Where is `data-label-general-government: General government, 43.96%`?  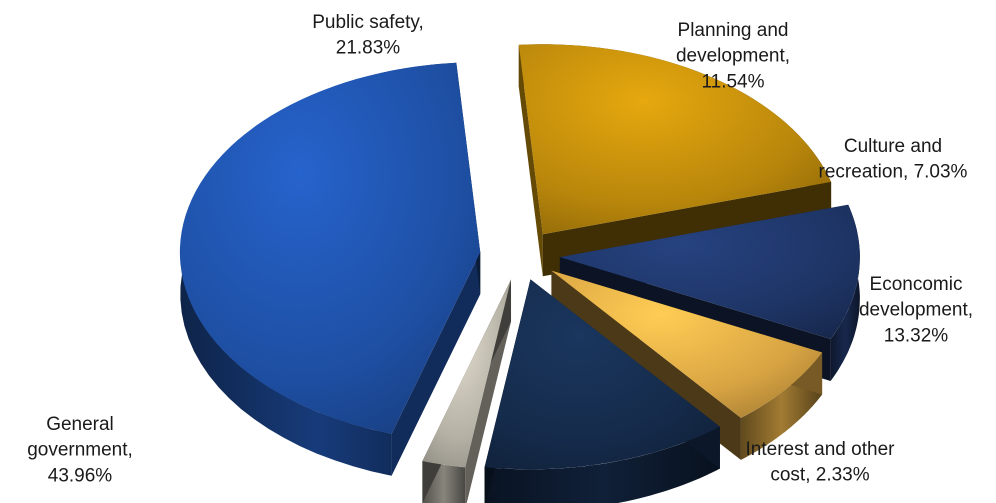 data-label-general-government: General government, 43.96% is located at coordinates (80, 450).